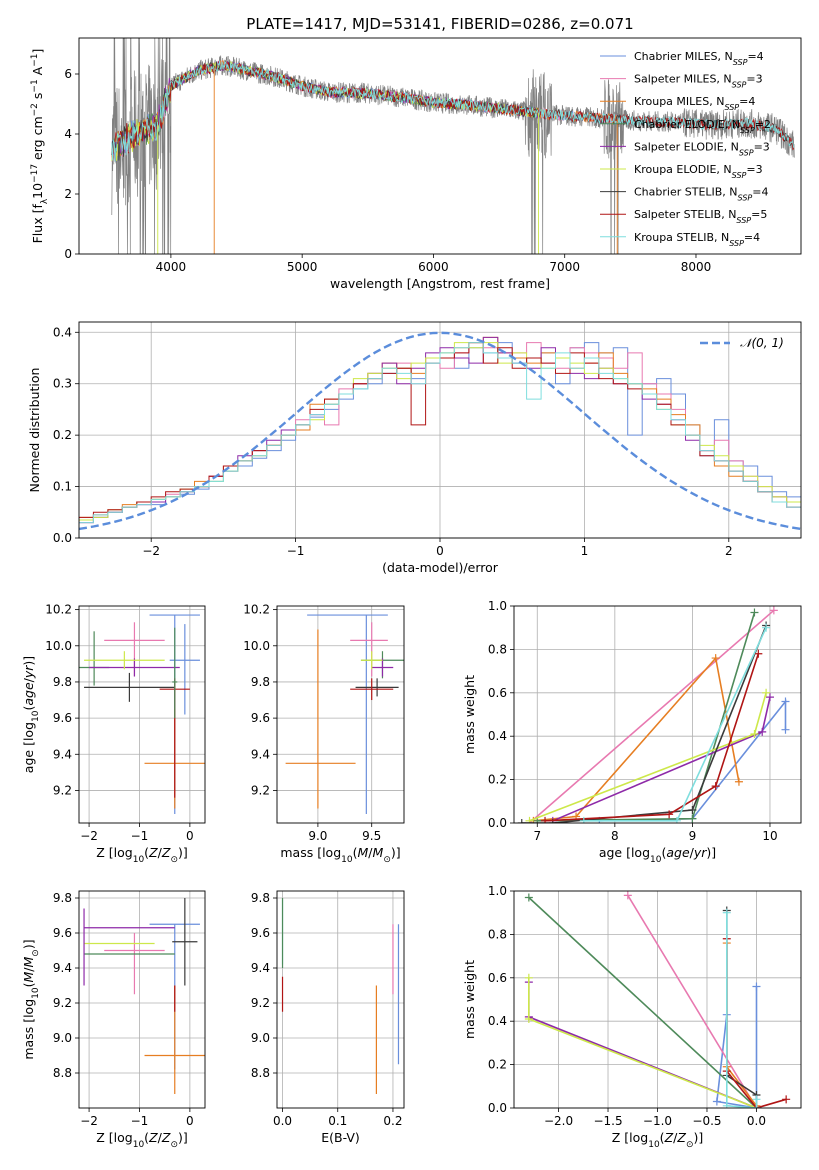 This screenshot has width=819, height=1170. What do you see at coordinates (453, 111) in the screenshot?
I see `model-spectrum-line` at bounding box center [453, 111].